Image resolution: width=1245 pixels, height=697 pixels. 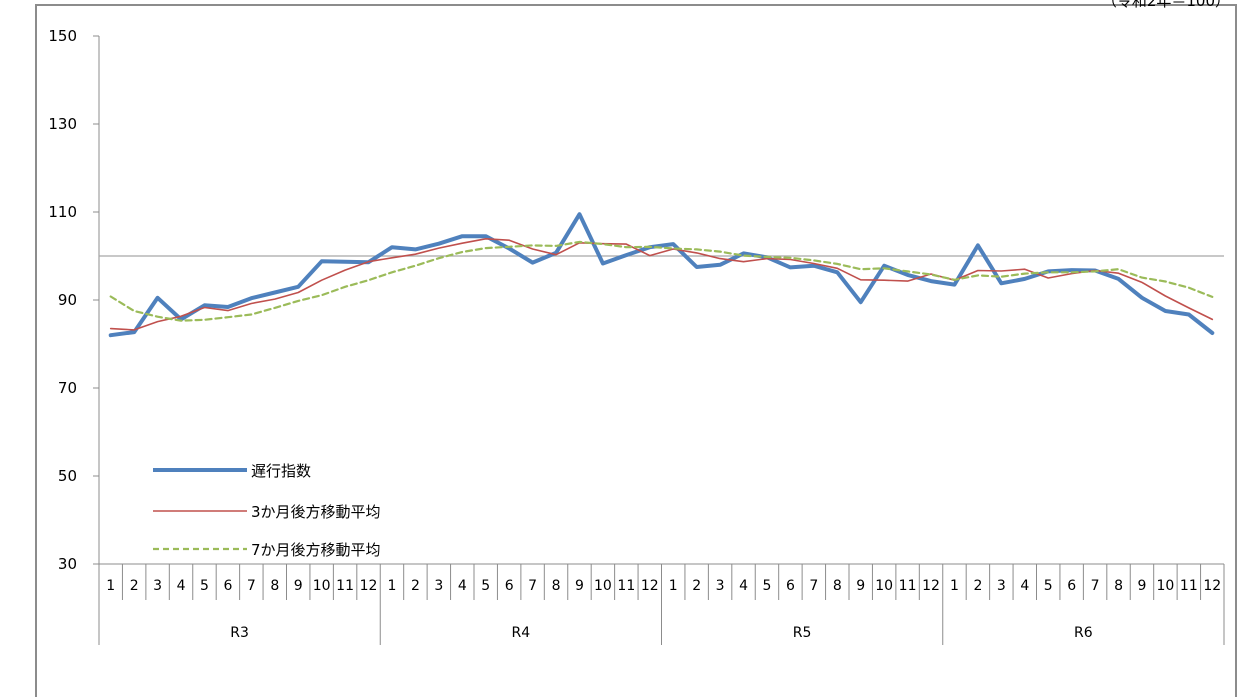 I want to click on y-tick-label: 130, so click(x=62, y=124).